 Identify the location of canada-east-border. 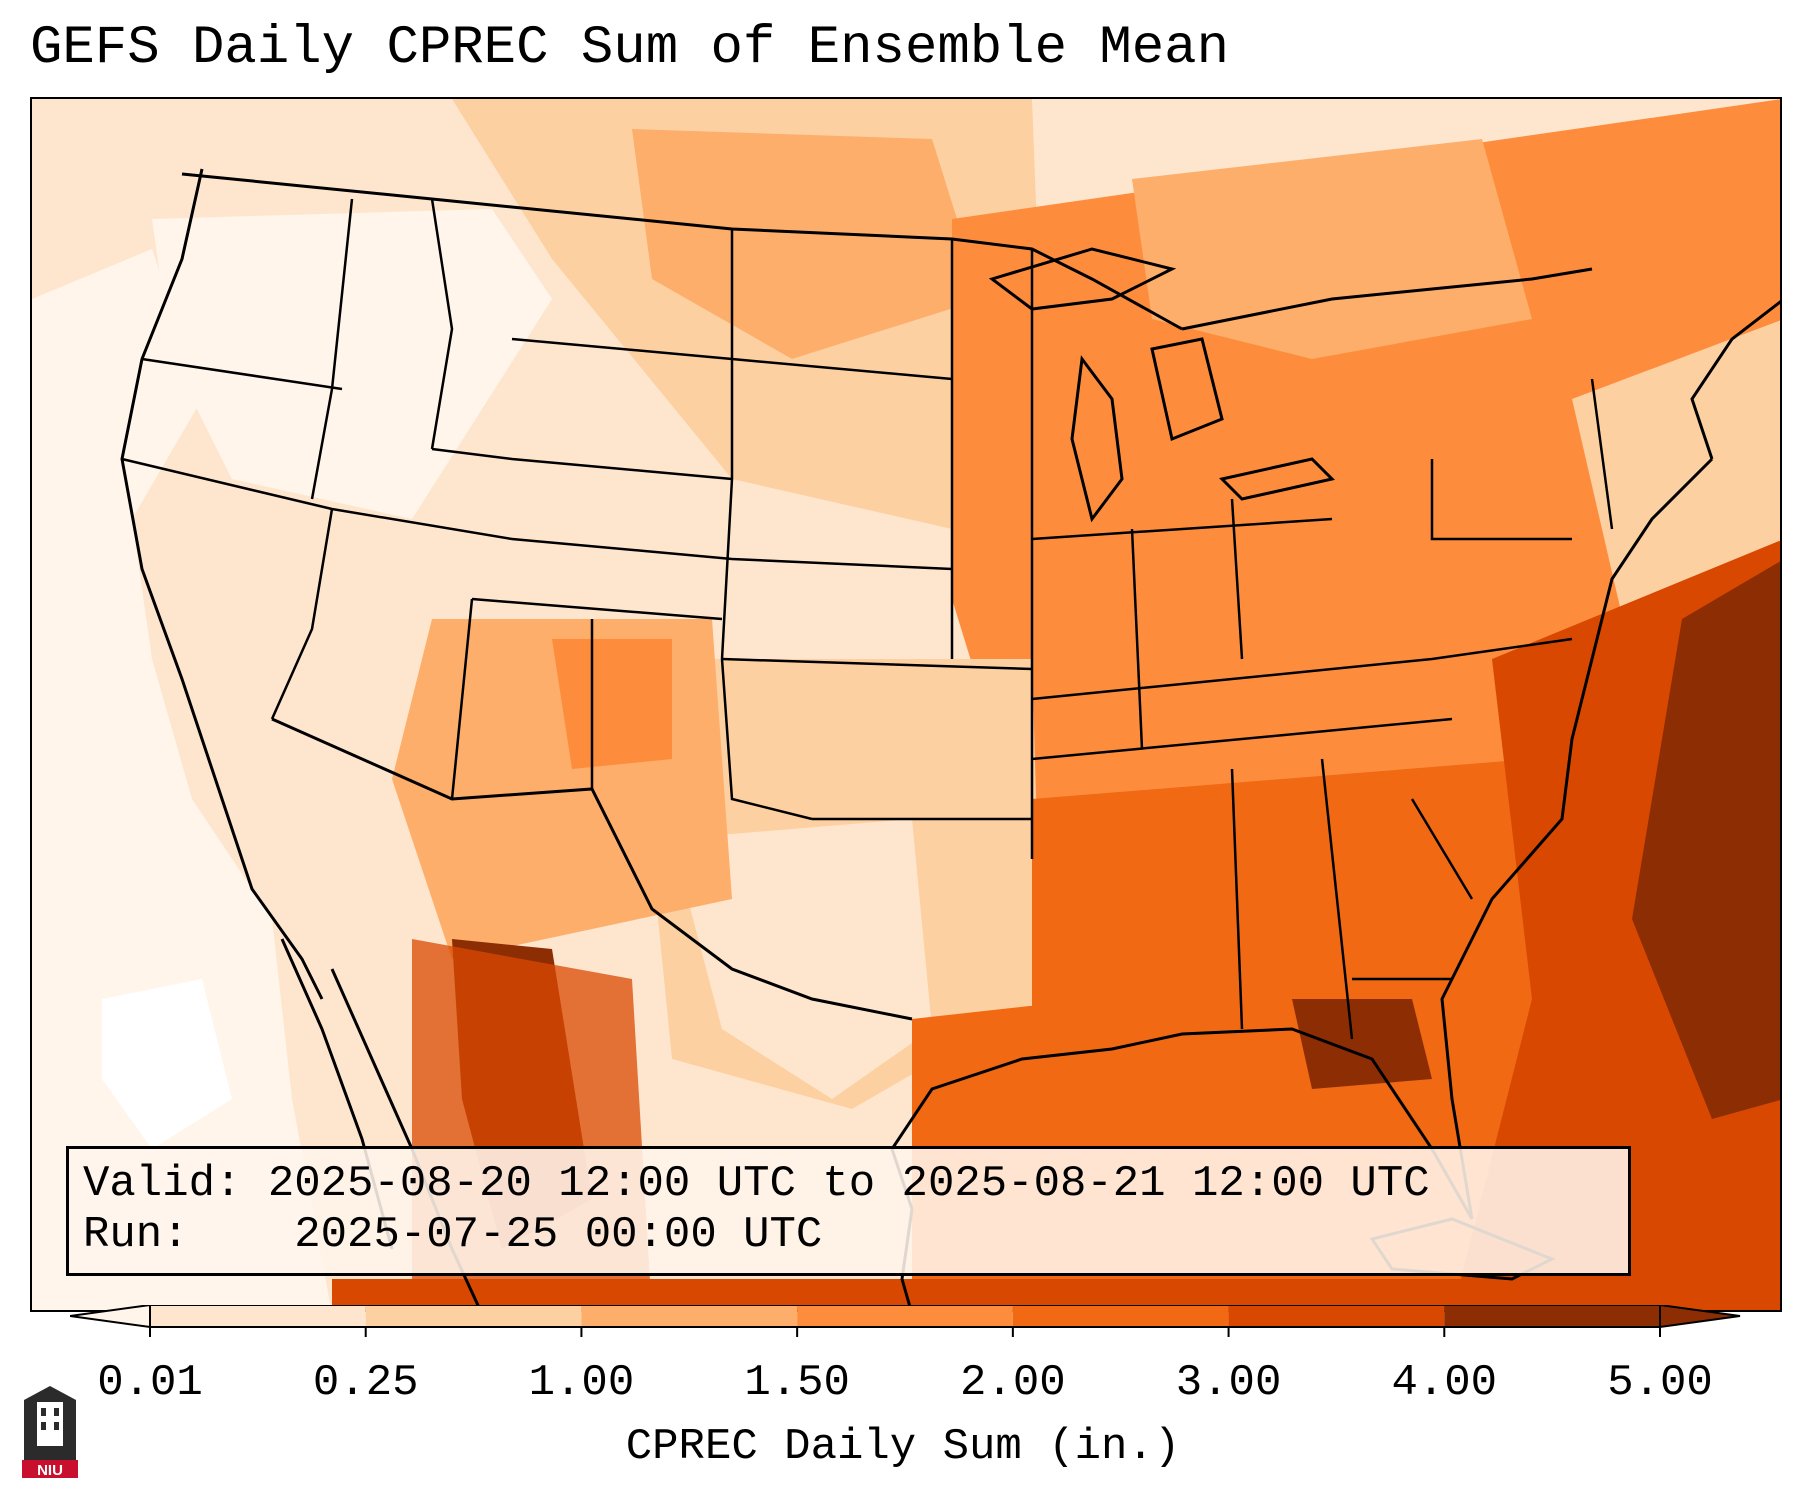
(1387, 299).